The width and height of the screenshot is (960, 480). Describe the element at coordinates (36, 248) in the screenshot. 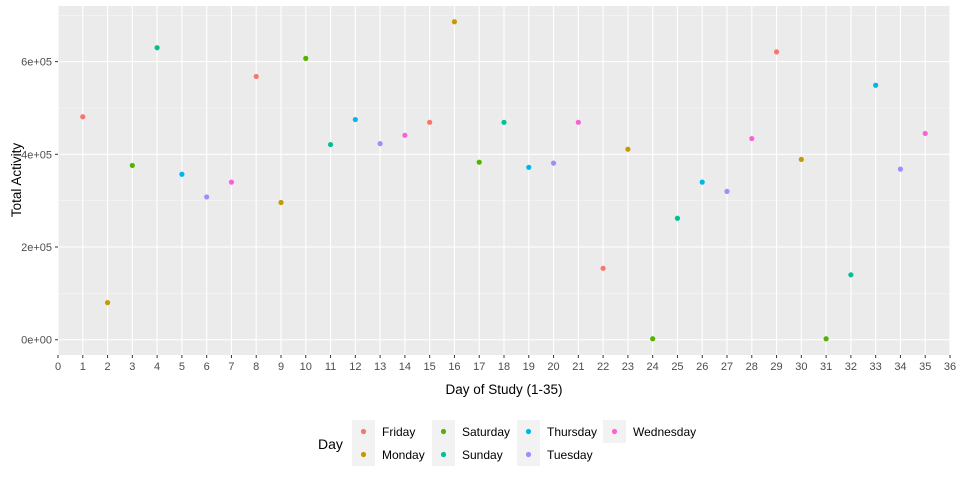

I see `y-tick-label: 2e+05` at that location.